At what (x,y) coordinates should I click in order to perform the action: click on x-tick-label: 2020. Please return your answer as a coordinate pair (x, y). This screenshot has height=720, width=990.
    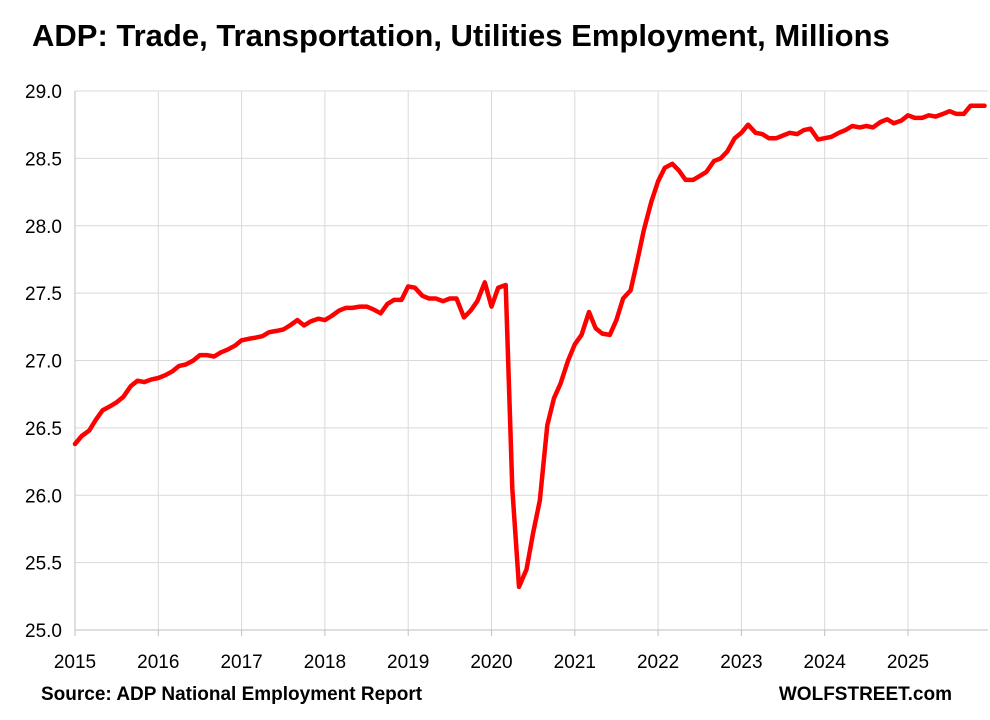
    Looking at the image, I should click on (491, 662).